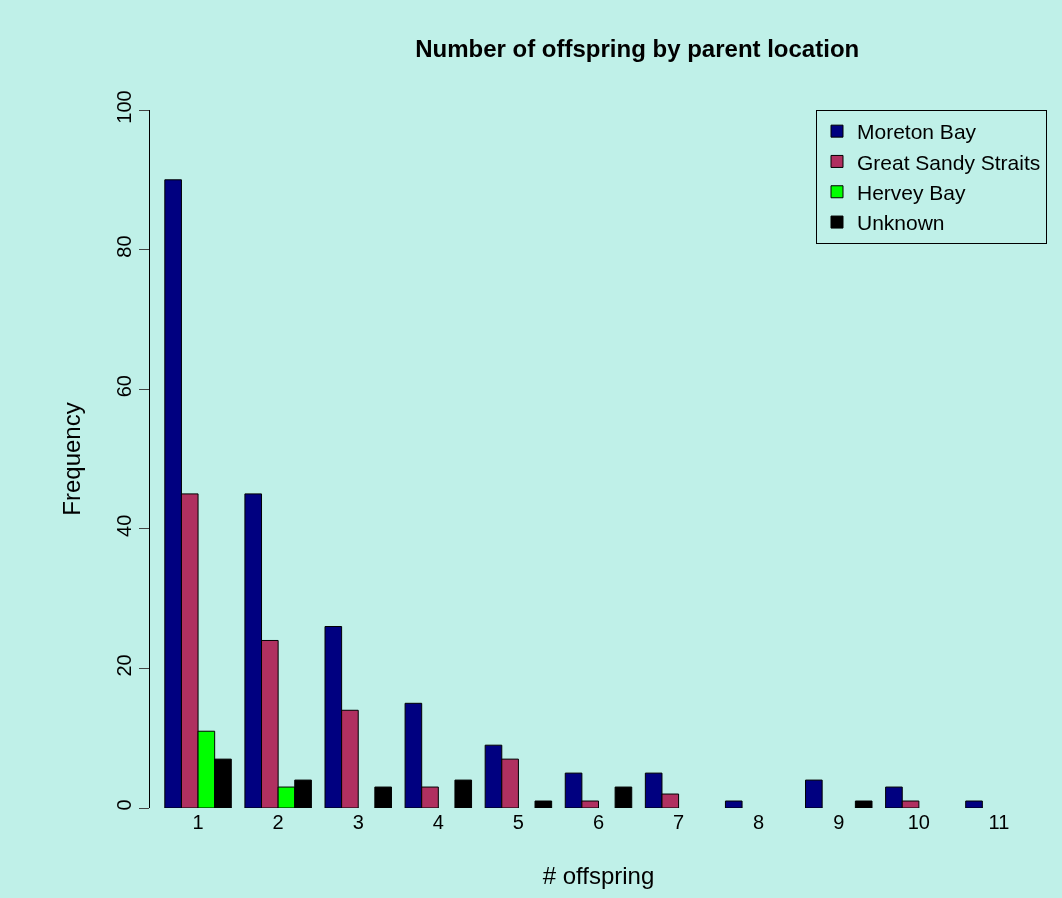 The image size is (1062, 898). Describe the element at coordinates (278, 822) in the screenshot. I see `x-tick-label: 2` at that location.